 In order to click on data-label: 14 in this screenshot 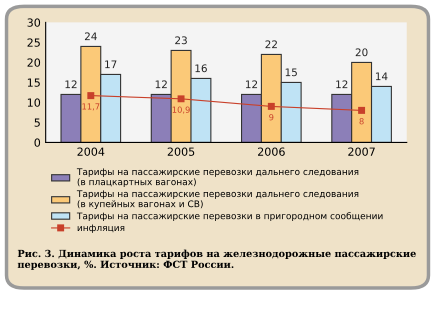, I will do `click(382, 76)`.